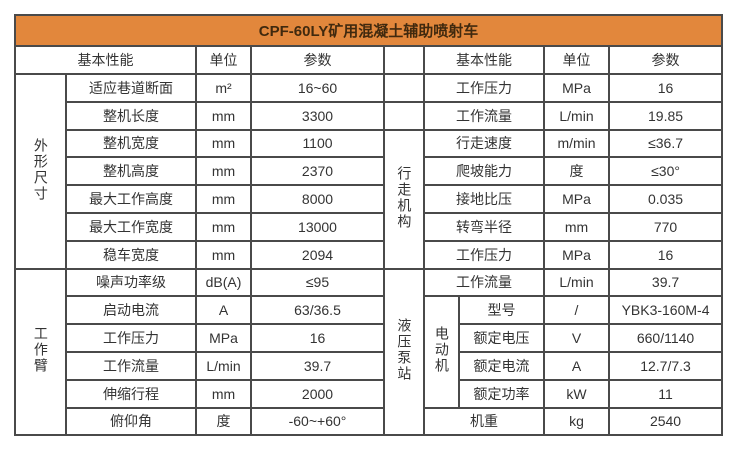 The image size is (735, 463). I want to click on spec-row: 俯仰角 度 -60~+60° 机重 kg 2540, so click(369, 421).